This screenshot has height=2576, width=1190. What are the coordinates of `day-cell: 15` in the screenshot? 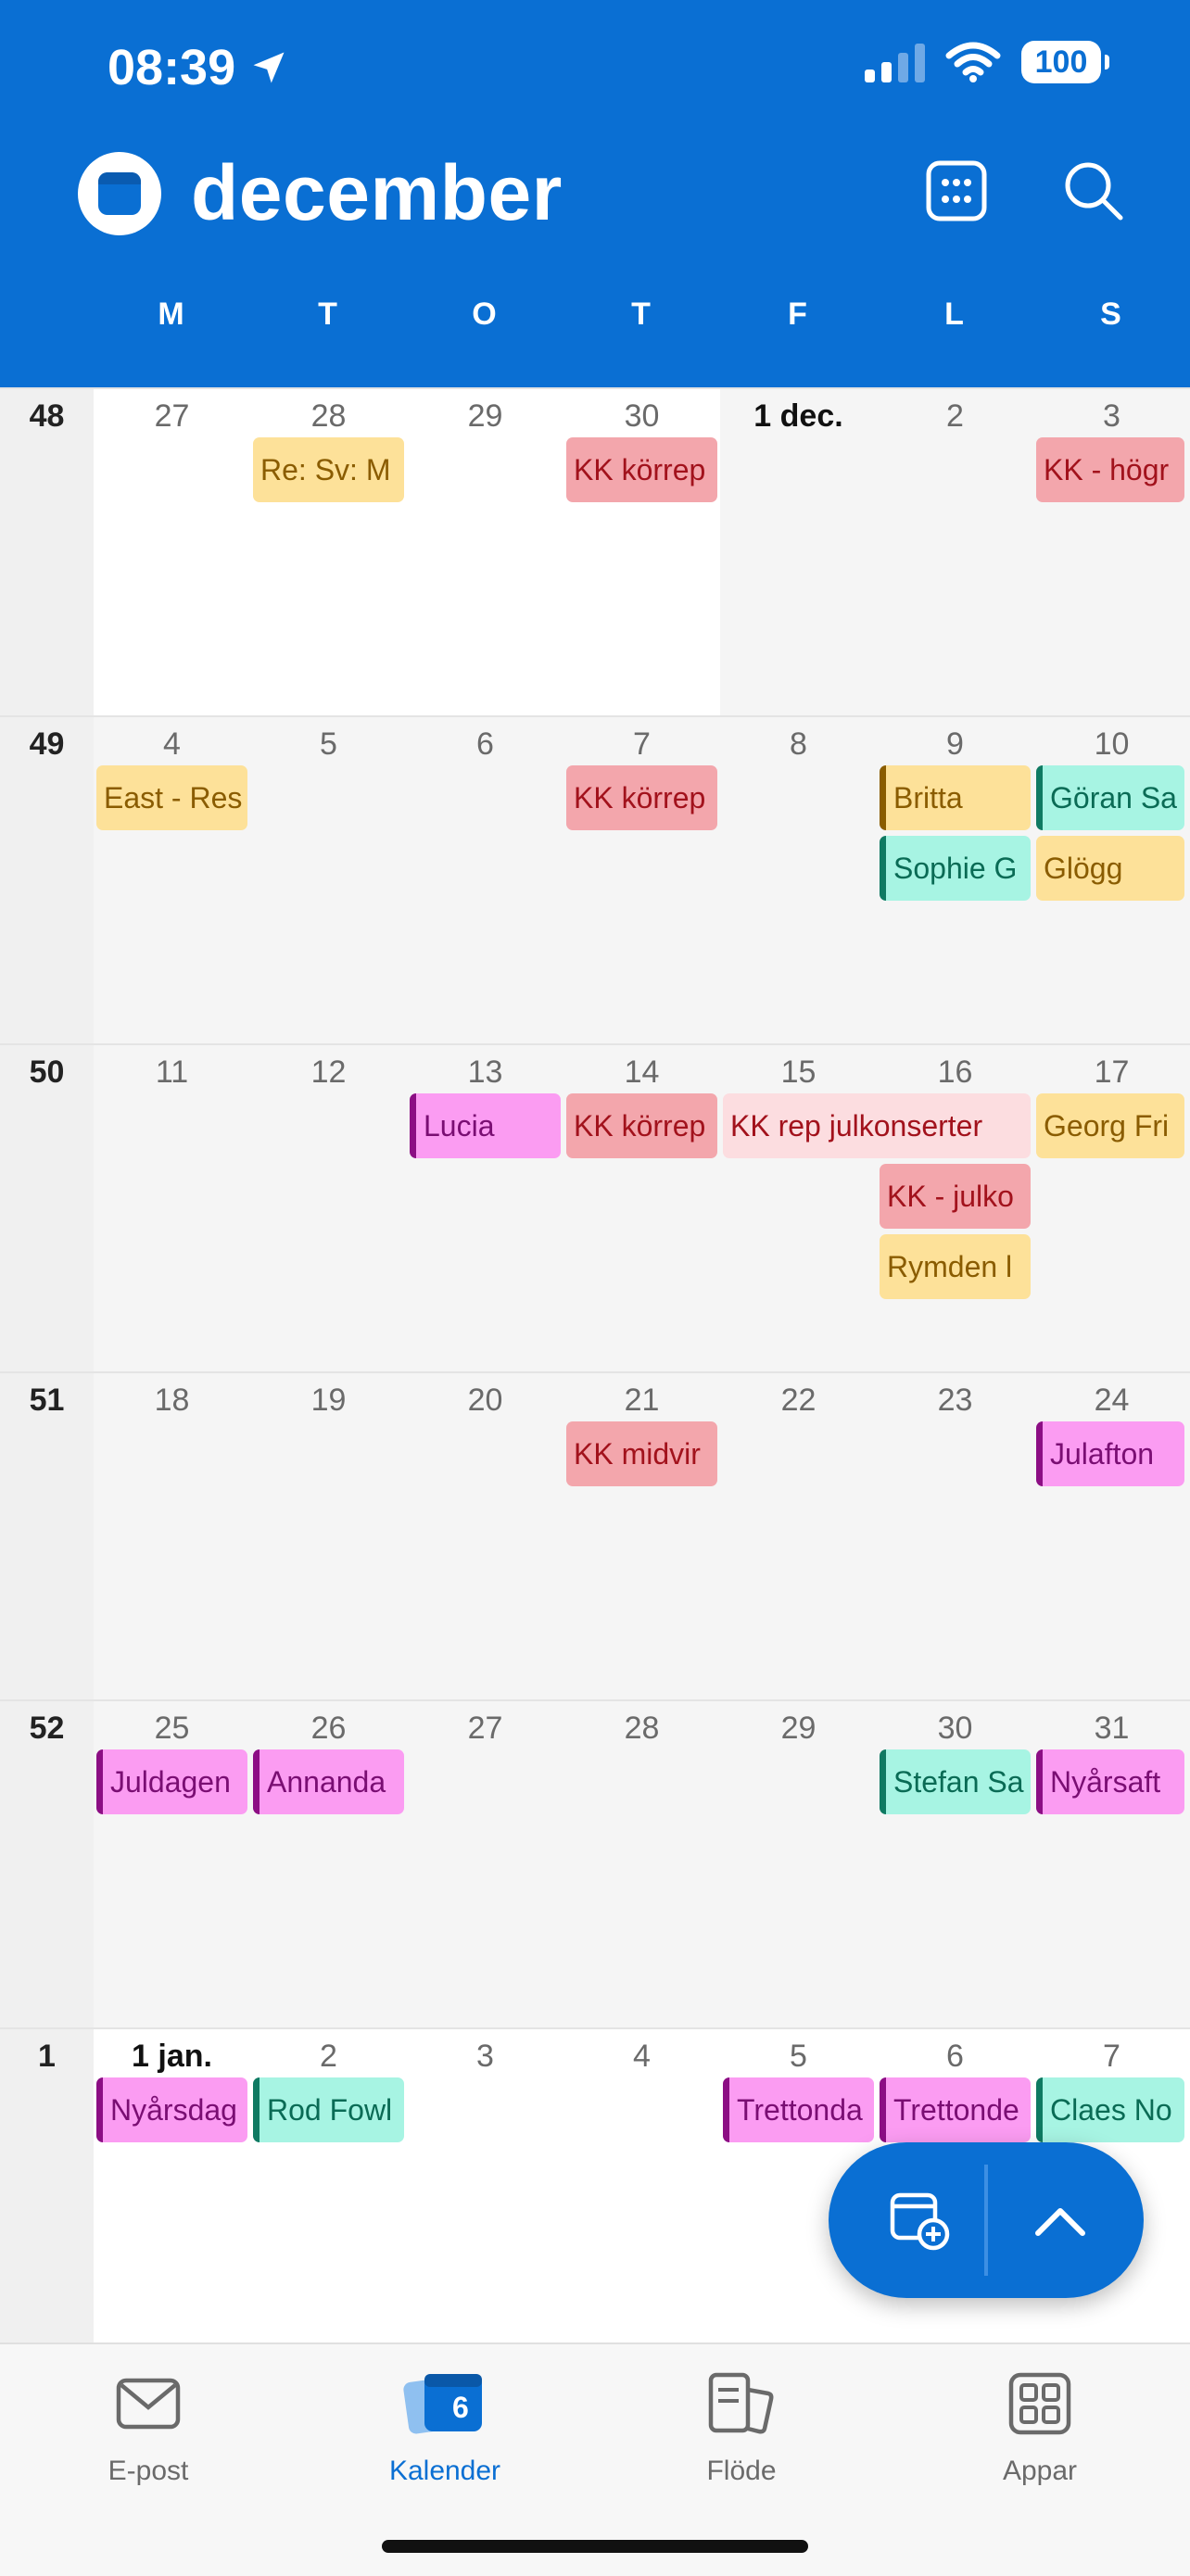 It's located at (798, 1072).